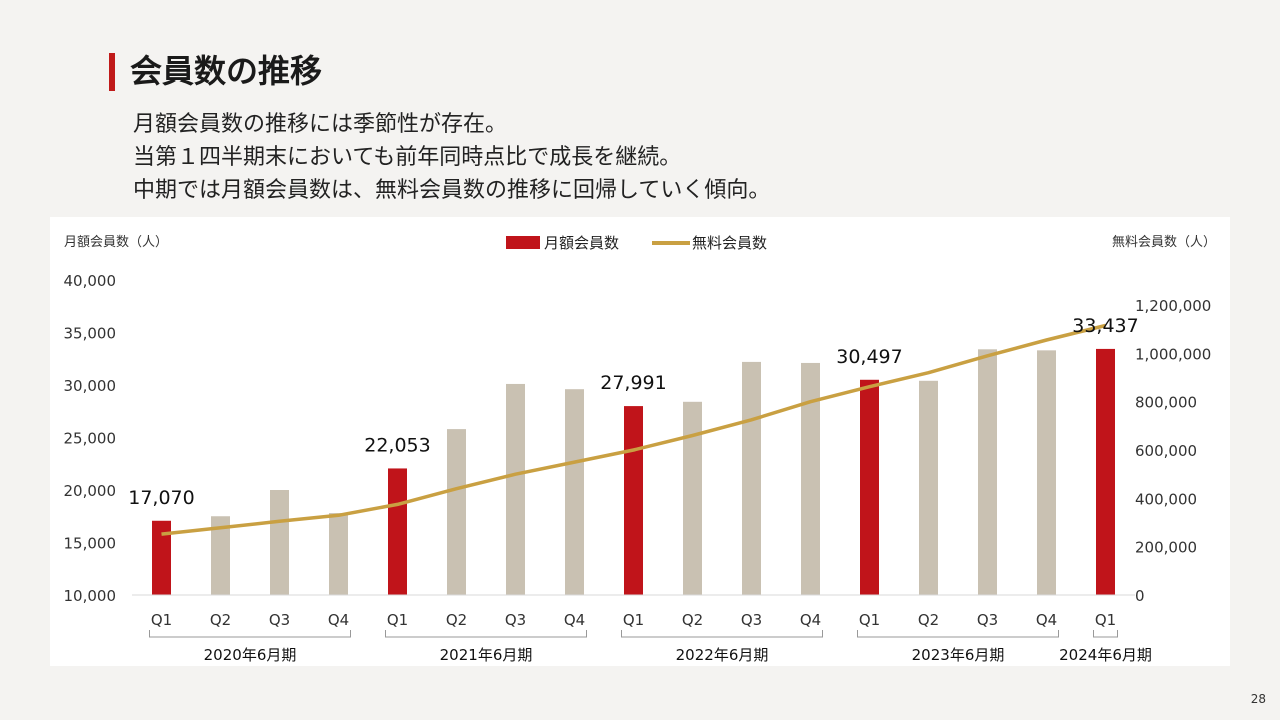  I want to click on data-label: 17,070, so click(161, 498).